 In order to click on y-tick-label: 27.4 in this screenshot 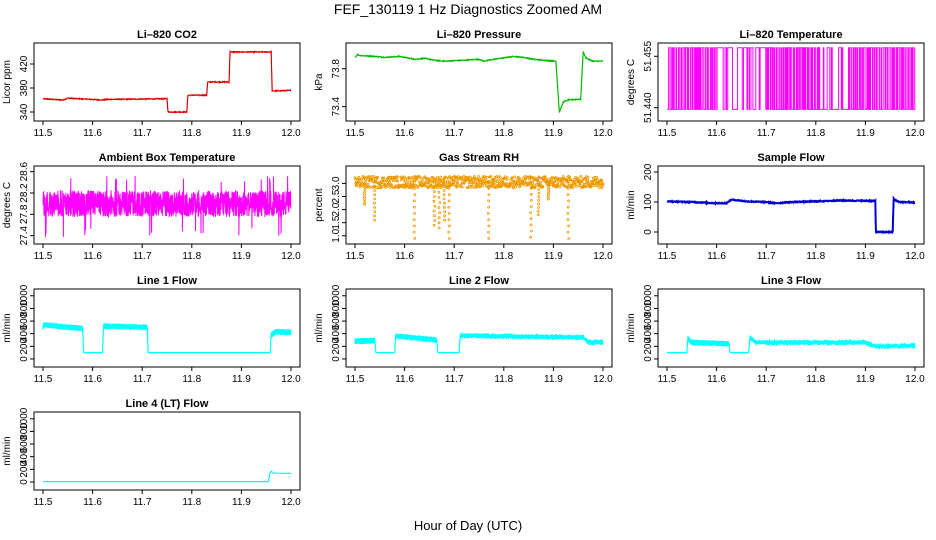, I will do `click(24, 235)`.